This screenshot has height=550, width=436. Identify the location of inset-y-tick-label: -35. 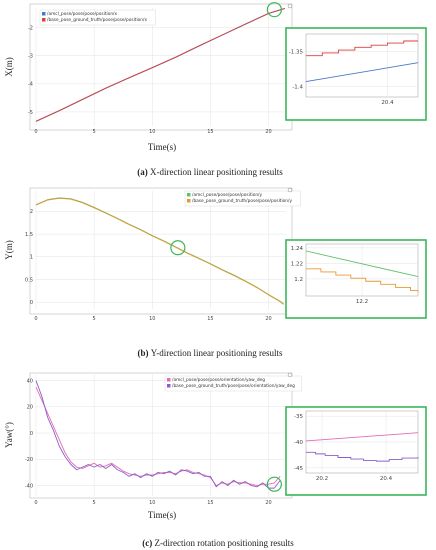
(298, 417).